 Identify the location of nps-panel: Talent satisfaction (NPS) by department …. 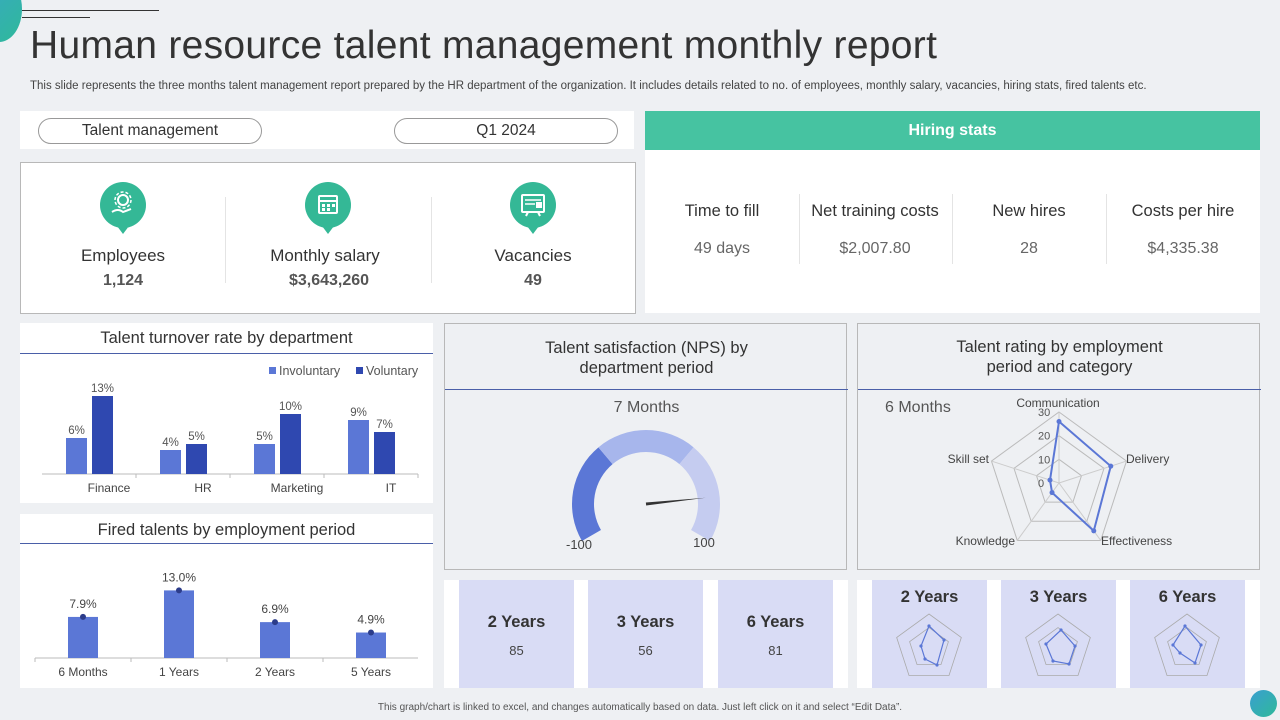
(646, 446).